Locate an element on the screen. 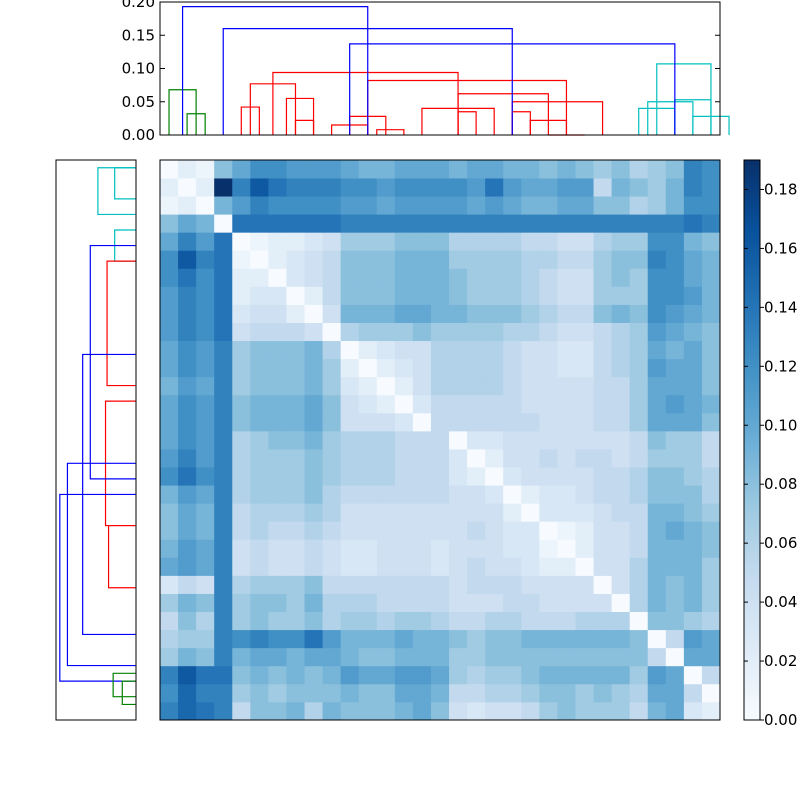 Image resolution: width=800 pixels, height=800 pixels. top-dendrogram: 0.00 0.05 0.10 0.15 0.20 is located at coordinates (426, 72).